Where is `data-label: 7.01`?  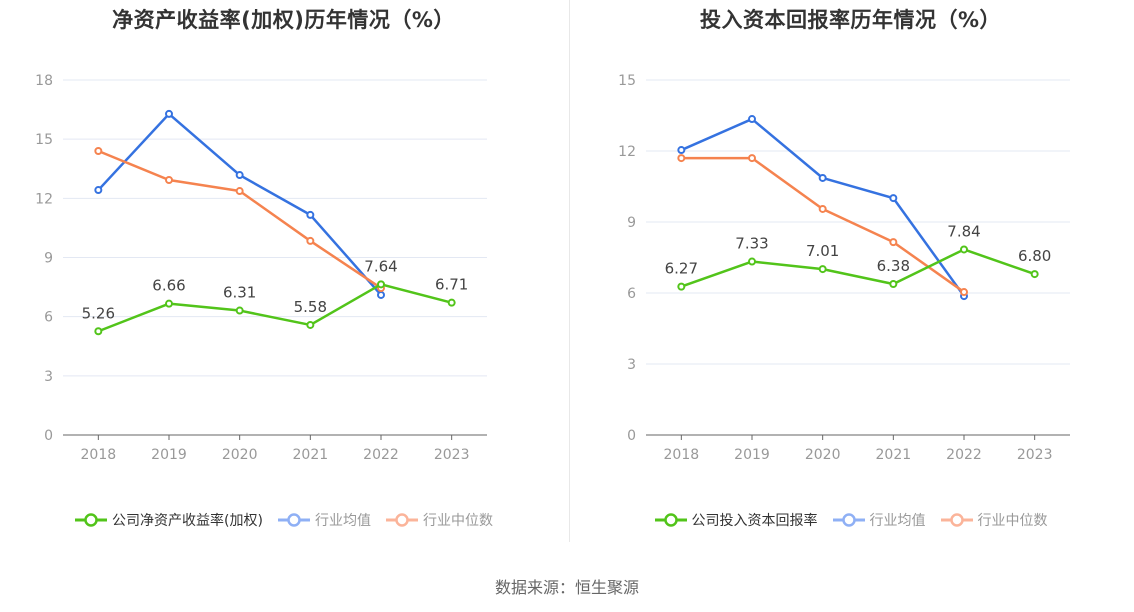 data-label: 7.01 is located at coordinates (822, 251).